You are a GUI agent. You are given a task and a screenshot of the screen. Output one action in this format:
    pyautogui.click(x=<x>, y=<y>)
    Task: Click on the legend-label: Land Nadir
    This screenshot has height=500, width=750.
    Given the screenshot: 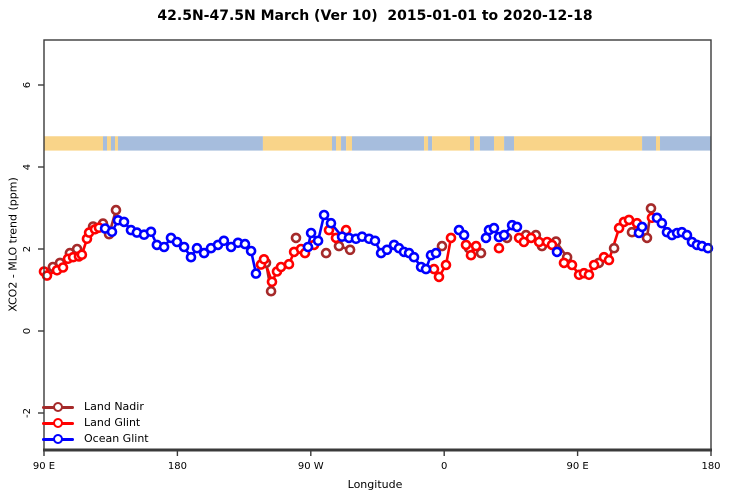 What is the action you would take?
    pyautogui.click(x=114, y=406)
    